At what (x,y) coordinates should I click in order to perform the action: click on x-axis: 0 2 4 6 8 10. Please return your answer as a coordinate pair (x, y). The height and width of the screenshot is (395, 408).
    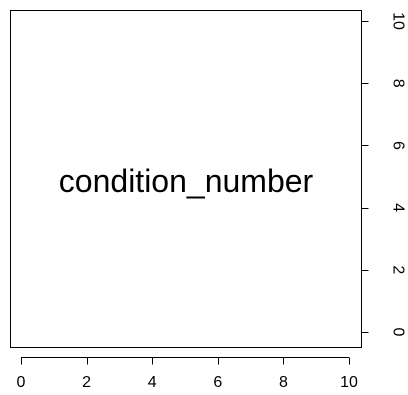
    Looking at the image, I should click on (187, 374).